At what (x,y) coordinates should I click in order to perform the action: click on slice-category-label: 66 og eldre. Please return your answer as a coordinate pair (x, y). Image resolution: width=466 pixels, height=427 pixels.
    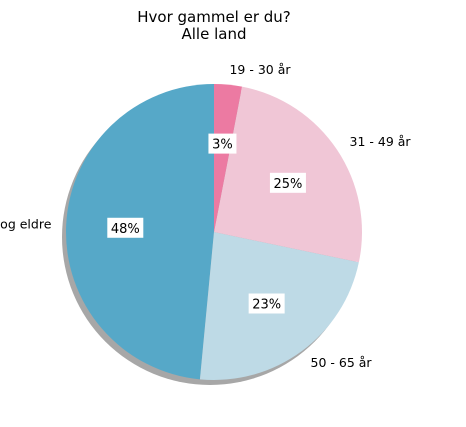
    Looking at the image, I should click on (26, 223).